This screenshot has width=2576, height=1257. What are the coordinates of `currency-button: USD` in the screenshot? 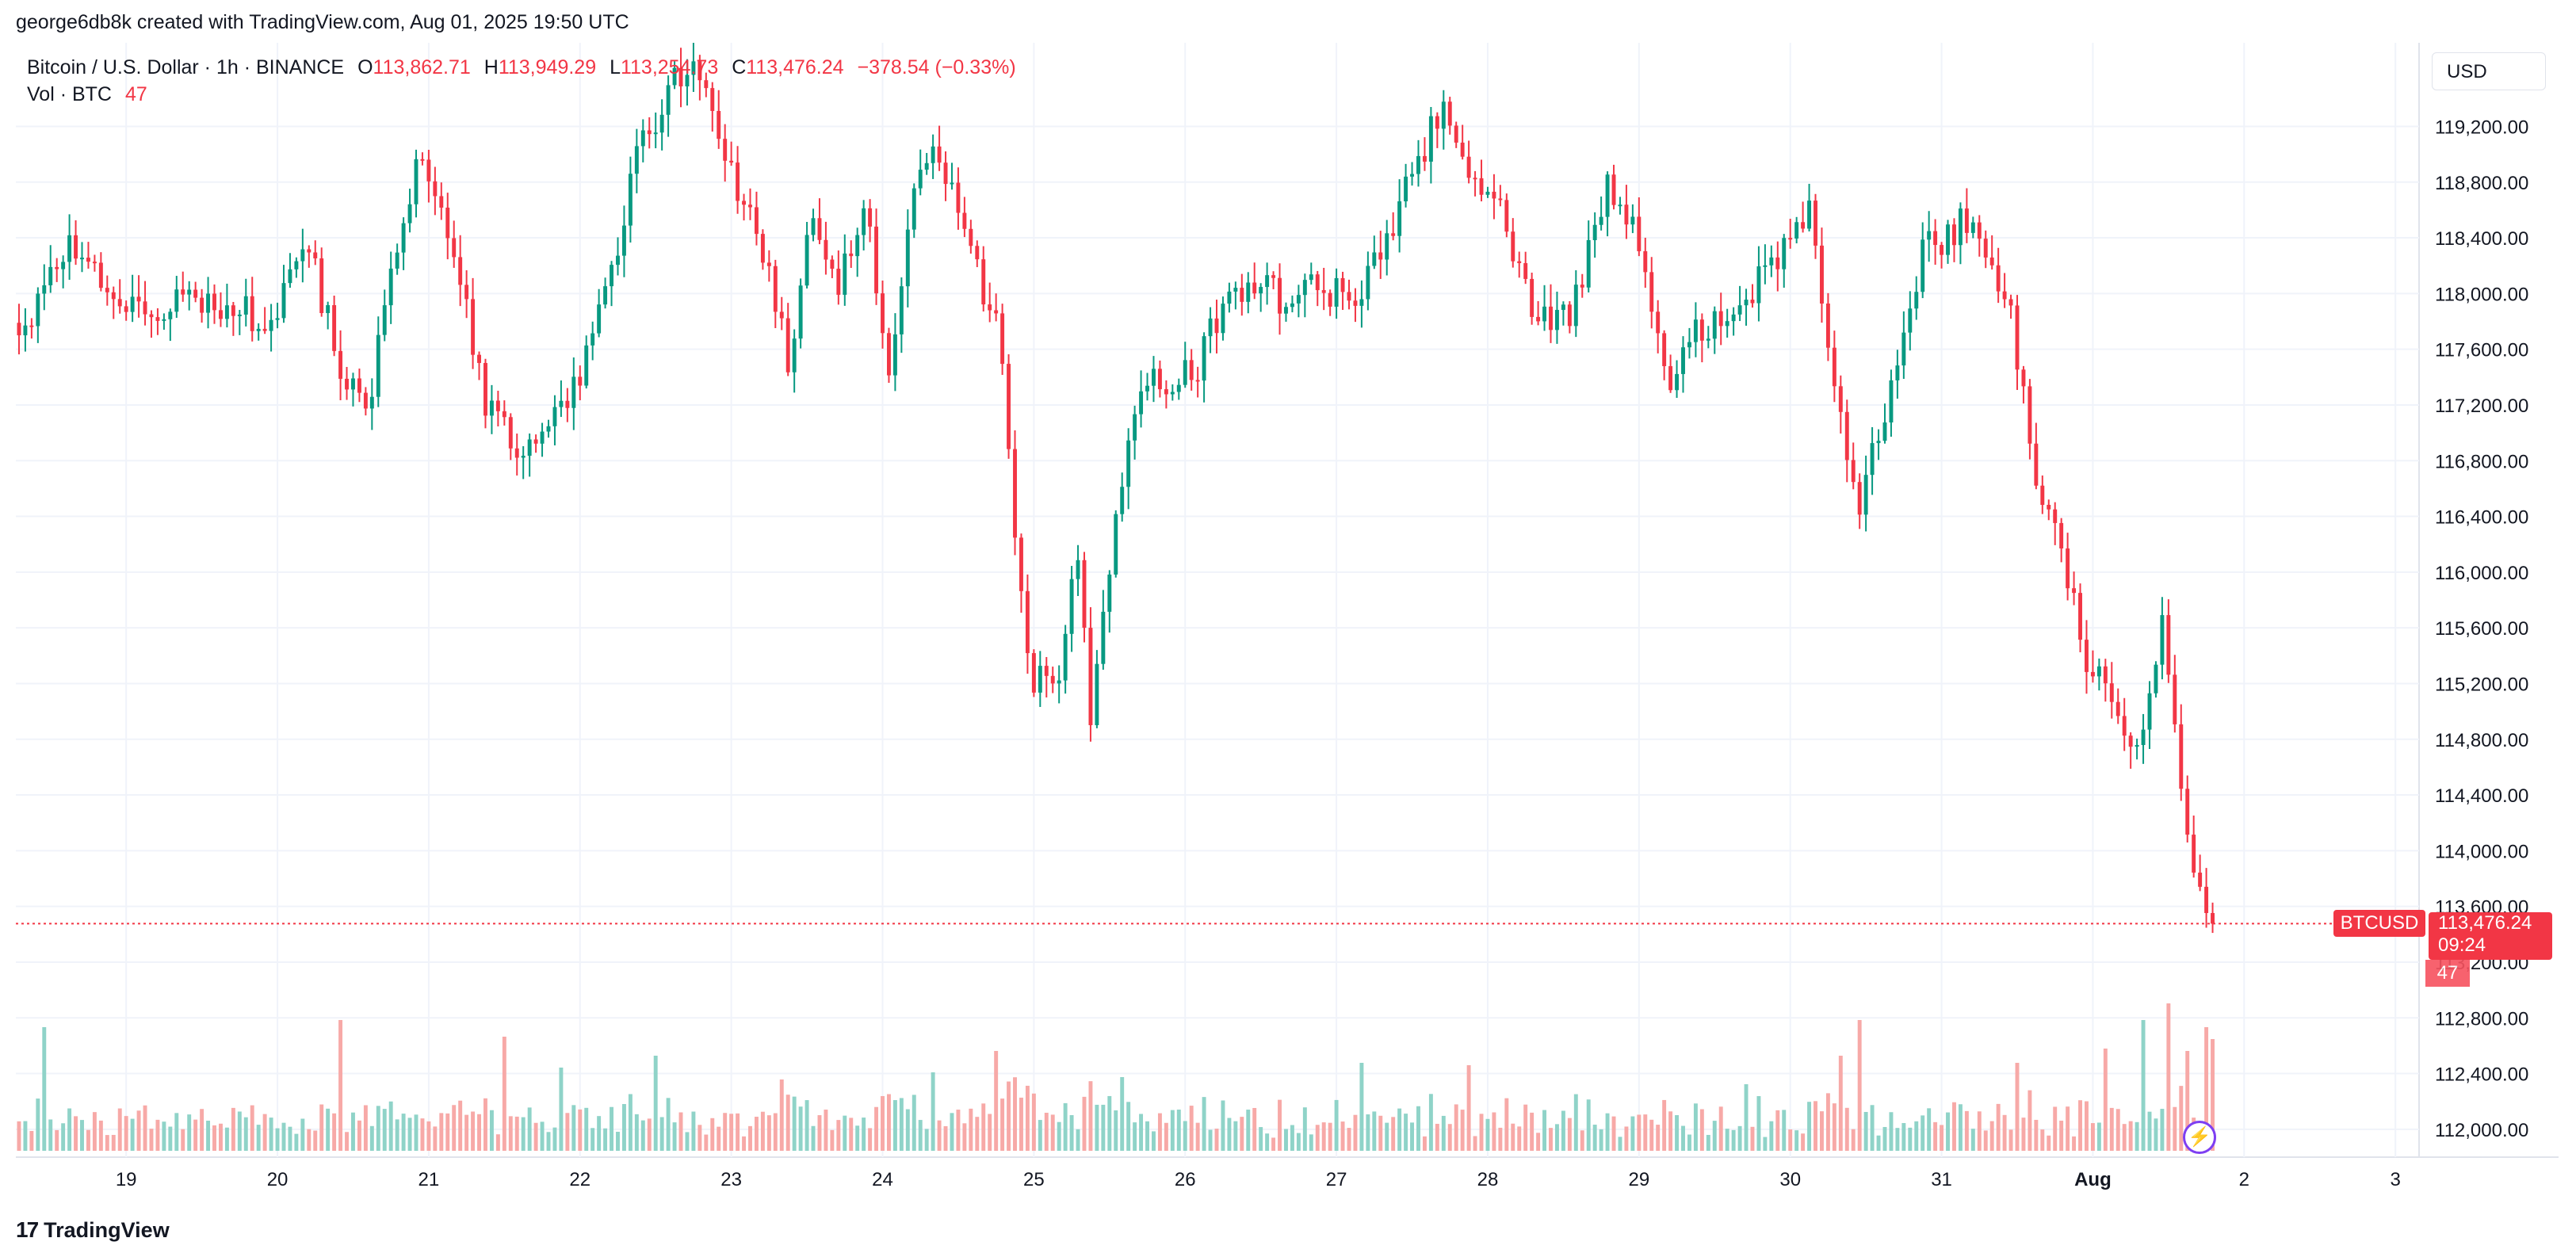 It's located at (2489, 71).